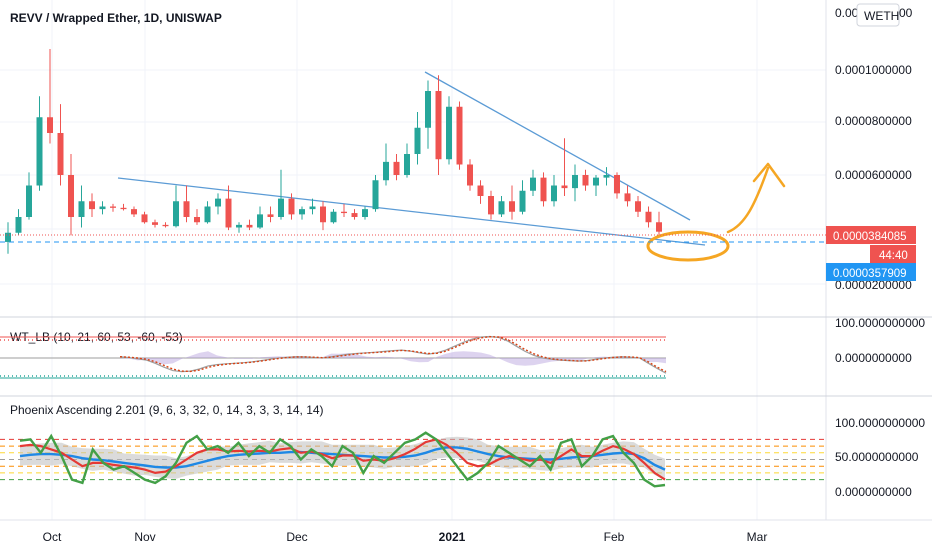  I want to click on time-tick: Nov, so click(144, 537).